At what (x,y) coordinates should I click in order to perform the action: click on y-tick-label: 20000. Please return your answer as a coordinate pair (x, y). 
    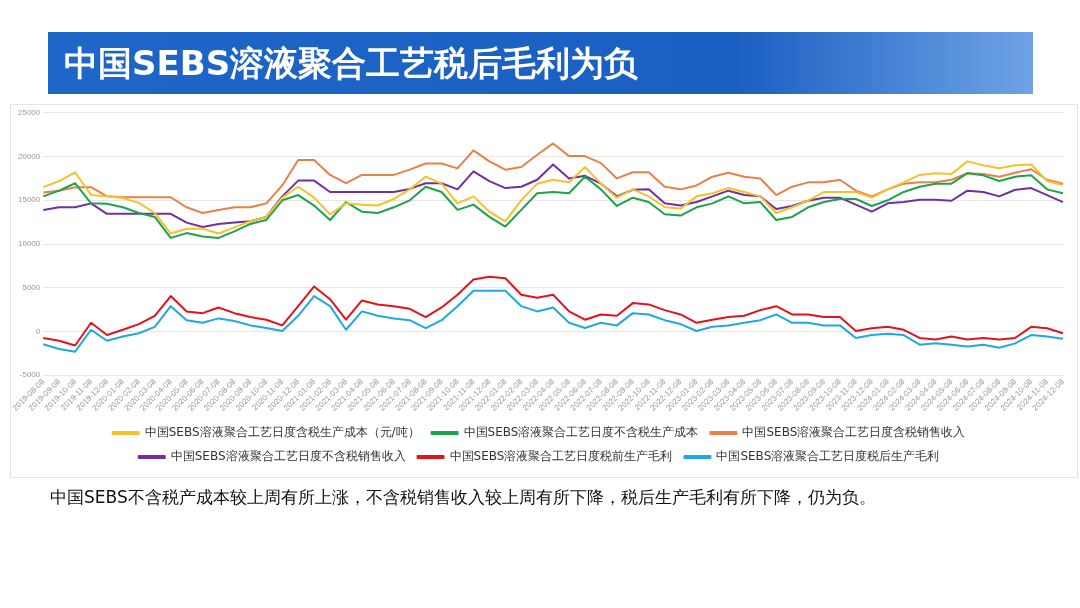
    Looking at the image, I should click on (29, 156).